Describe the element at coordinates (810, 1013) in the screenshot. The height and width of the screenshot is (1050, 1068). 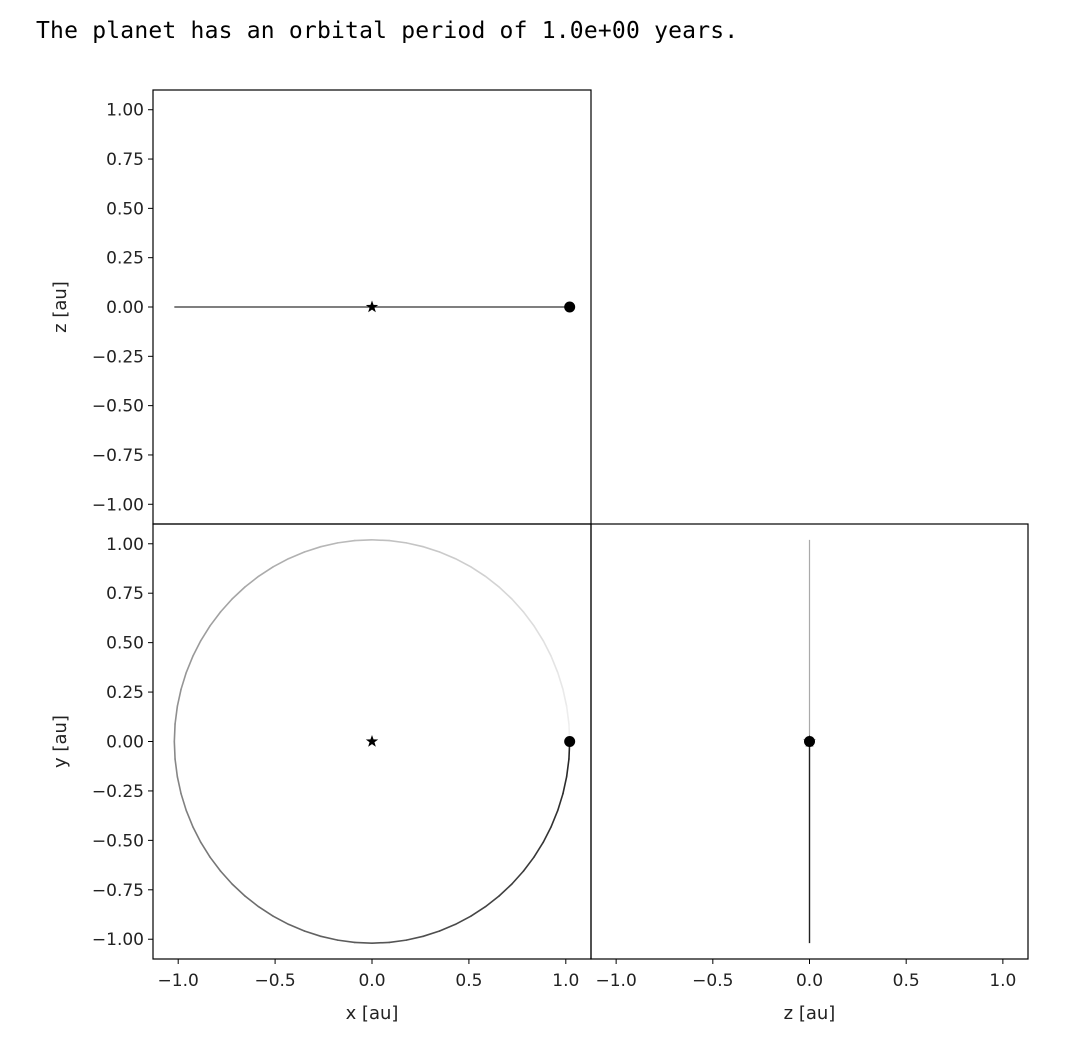
I see `x-axis-label: z [au]` at that location.